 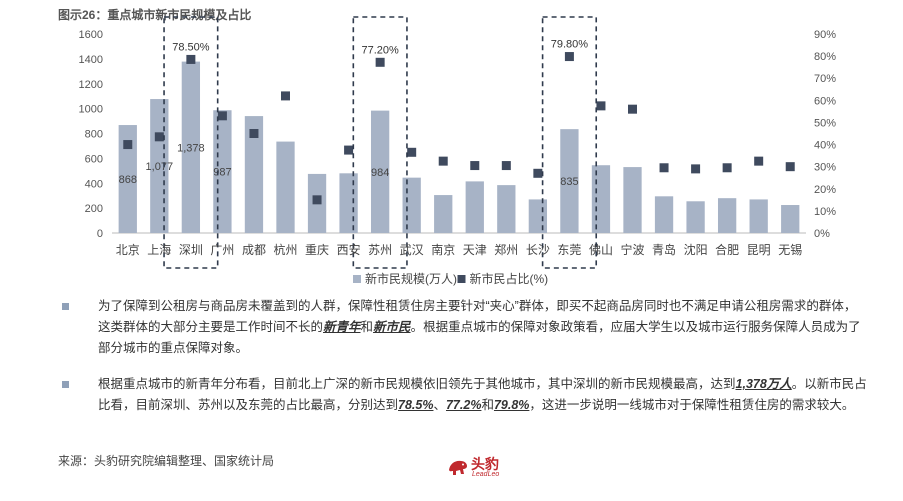 I want to click on highlighted-figure: 77.2%, so click(x=463, y=405).